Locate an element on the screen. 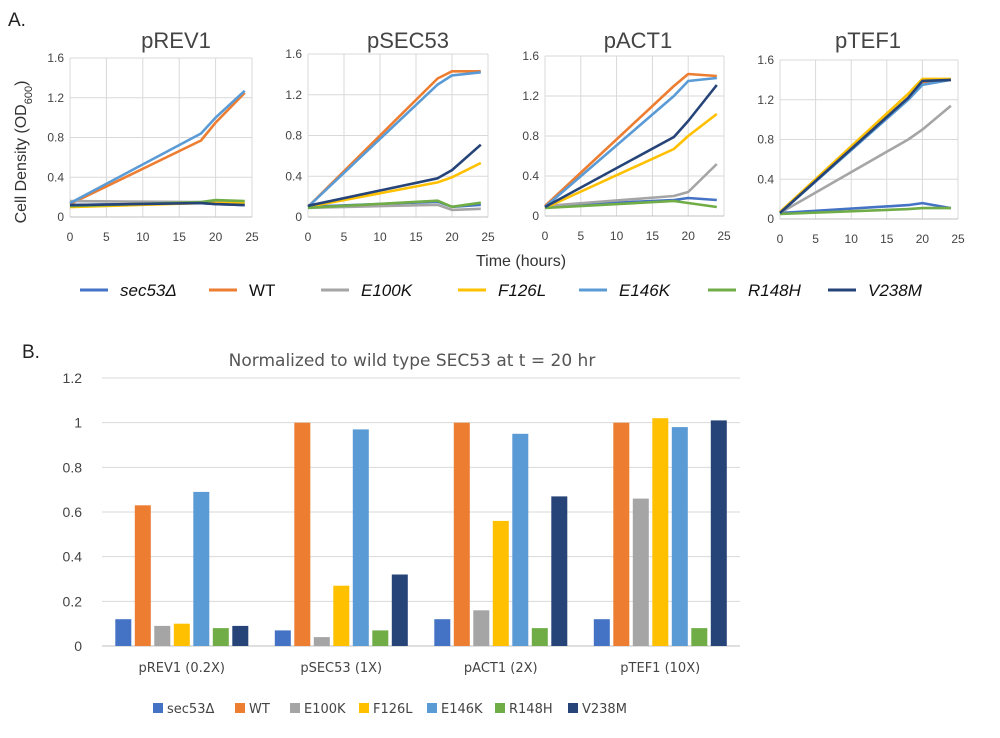 The width and height of the screenshot is (1000, 738). legend-item-e146k: E146K is located at coordinates (455, 709).